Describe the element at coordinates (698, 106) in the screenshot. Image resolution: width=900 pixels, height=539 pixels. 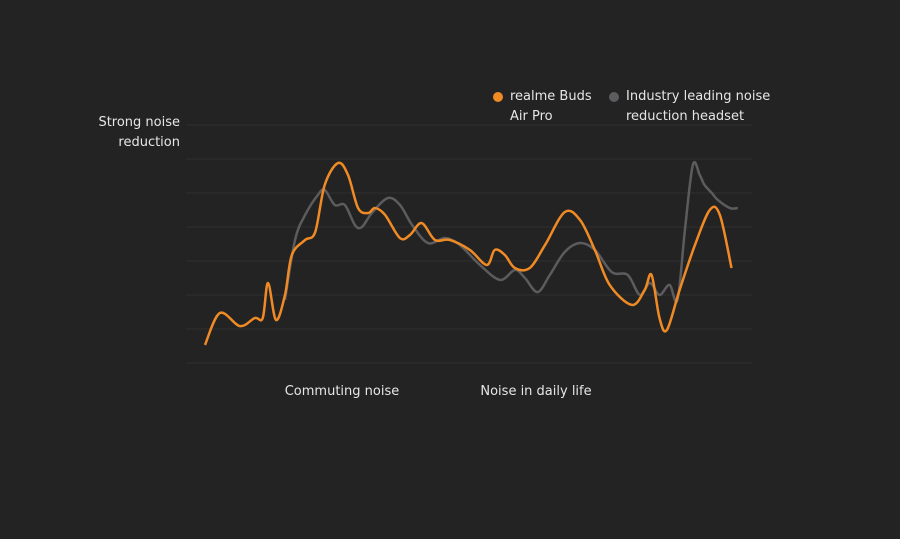
I see `legend-label: Industry leading noise reduction headset` at that location.